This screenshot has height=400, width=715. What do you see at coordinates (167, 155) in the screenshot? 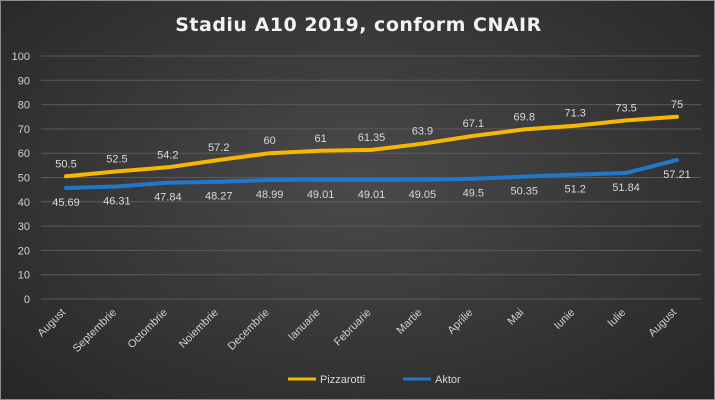
I see `data-label: 54.2` at bounding box center [167, 155].